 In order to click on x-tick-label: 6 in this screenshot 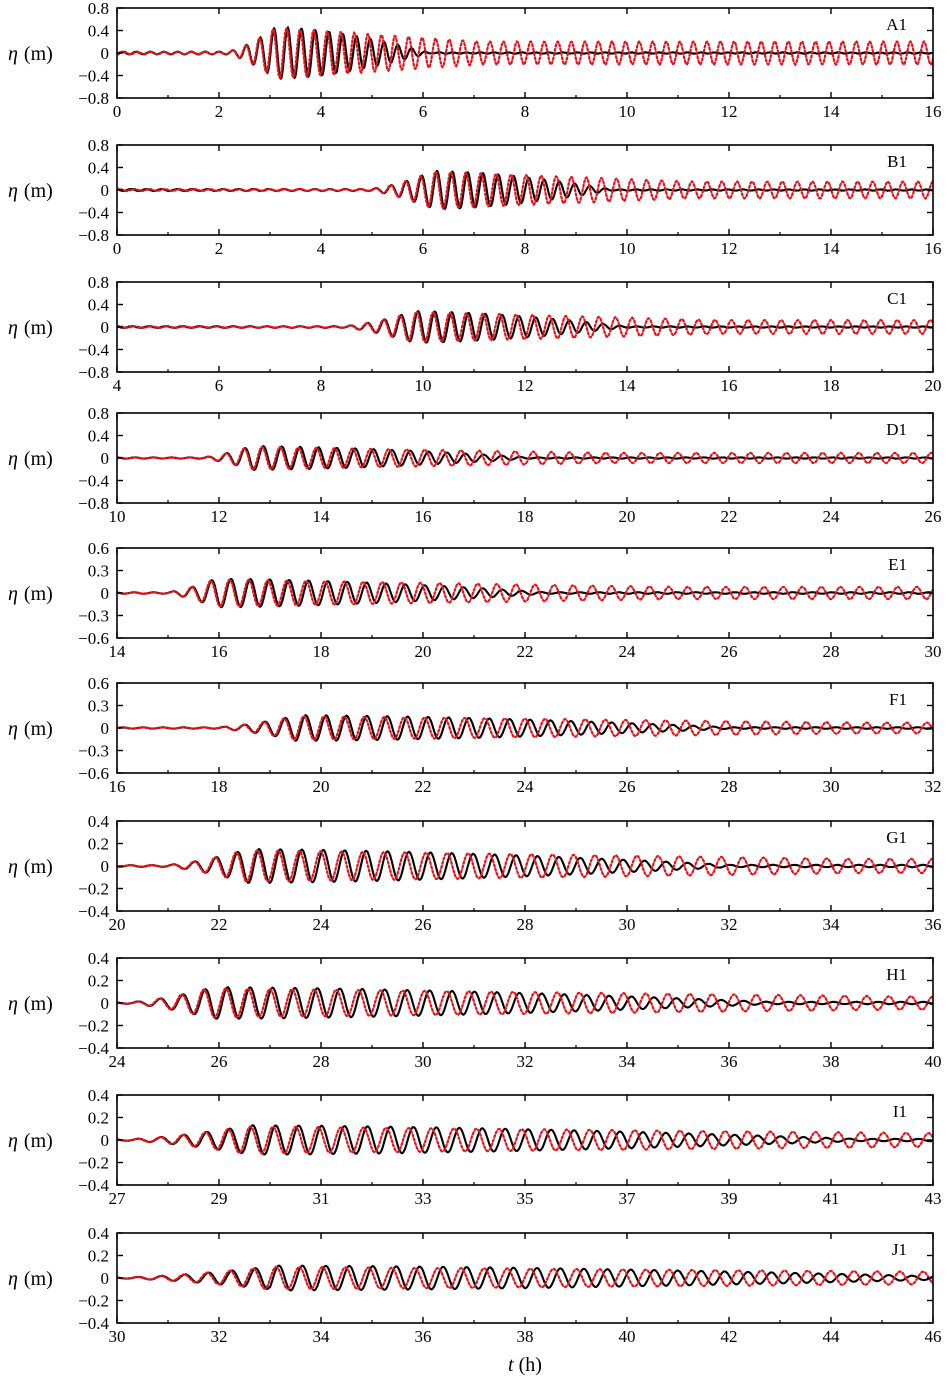, I will do `click(423, 248)`.